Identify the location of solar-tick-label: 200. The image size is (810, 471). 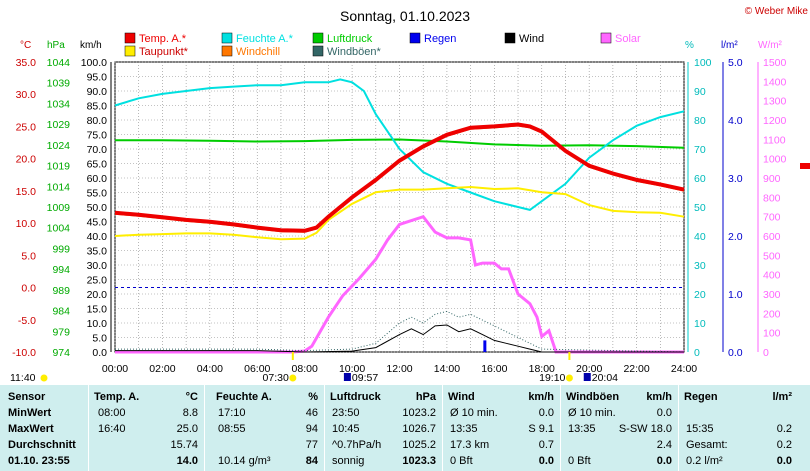
(772, 314).